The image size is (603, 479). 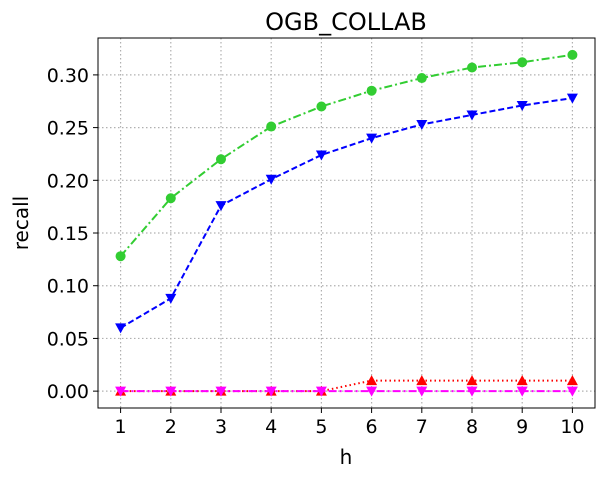 I want to click on x-tick-label: 2, so click(x=171, y=427).